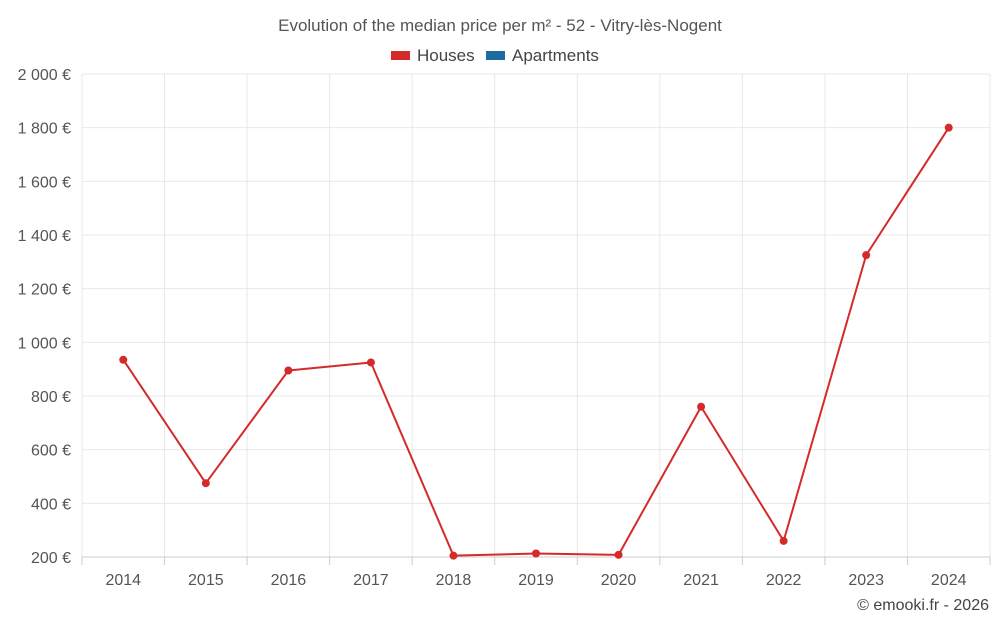  Describe the element at coordinates (44, 290) in the screenshot. I see `y-tick-label: 1 200 €` at that location.